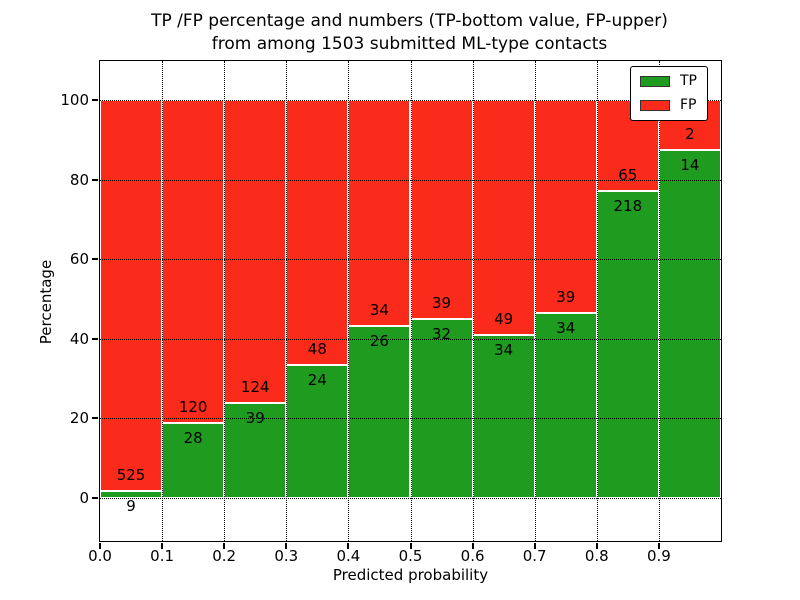 This screenshot has width=800, height=600. Describe the element at coordinates (74, 100) in the screenshot. I see `y-tick-label: 100` at that location.